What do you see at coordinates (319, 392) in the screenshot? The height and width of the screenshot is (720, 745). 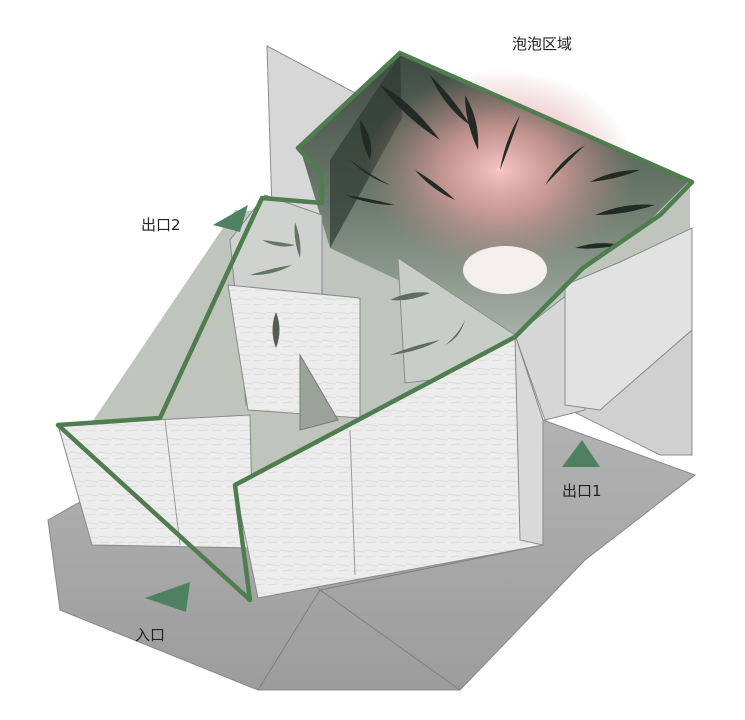 I see `triangle-partition` at bounding box center [319, 392].